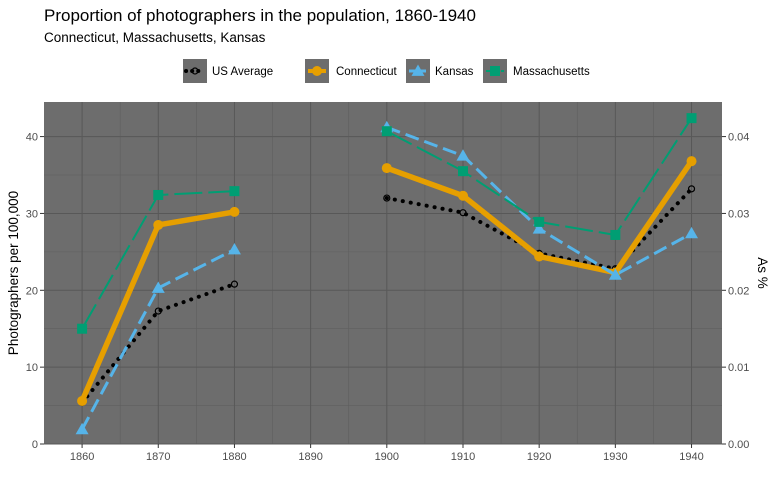  I want to click on x-tick-label: 1880, so click(234, 457).